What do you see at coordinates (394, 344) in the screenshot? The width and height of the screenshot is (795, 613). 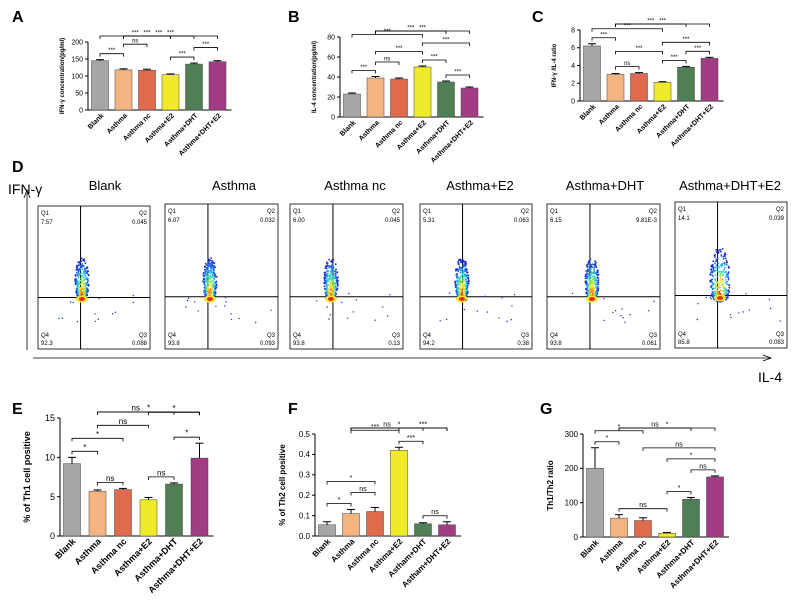 I see `quadrant-q3-value: 0.13` at bounding box center [394, 344].